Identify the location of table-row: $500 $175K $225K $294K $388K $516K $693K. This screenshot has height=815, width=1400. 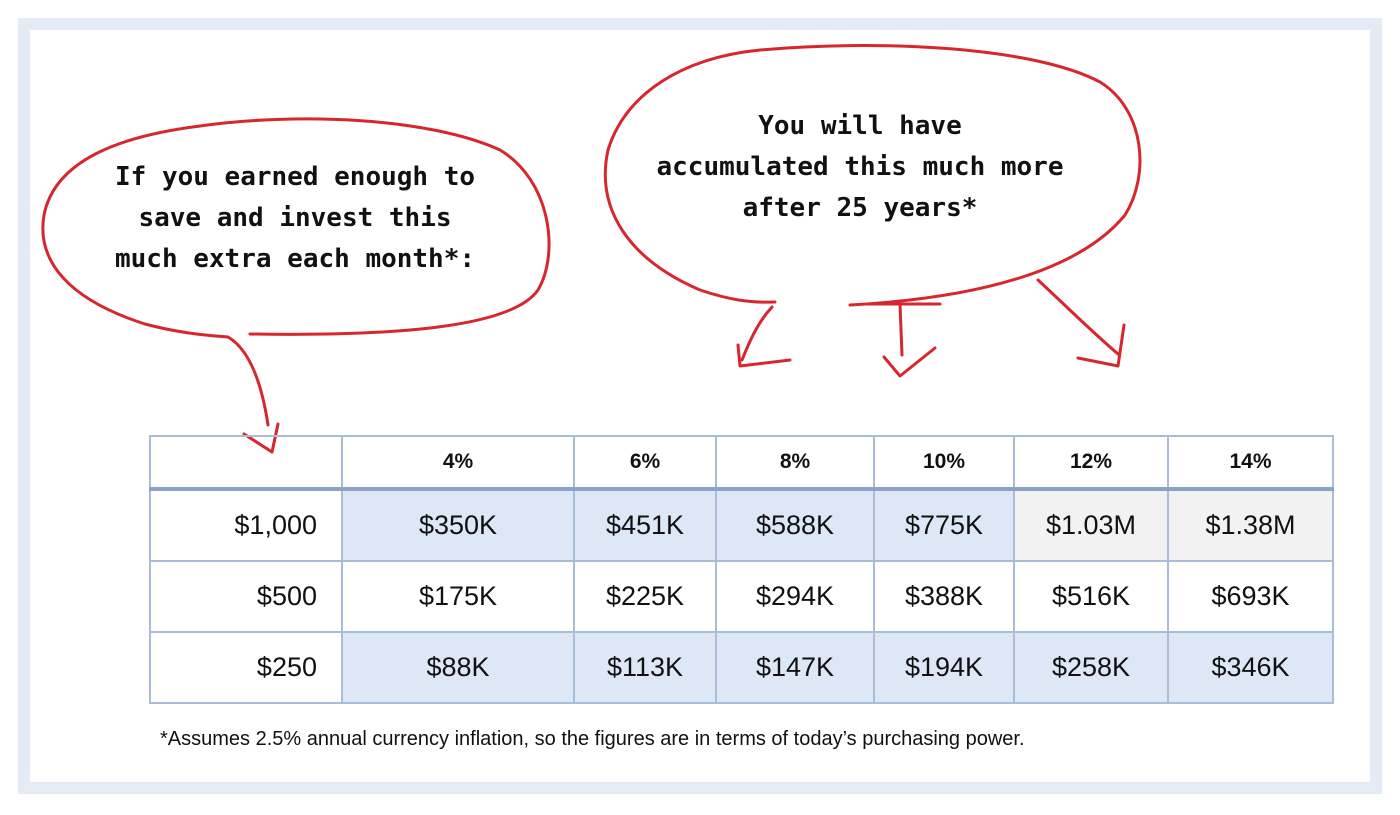
(741, 596).